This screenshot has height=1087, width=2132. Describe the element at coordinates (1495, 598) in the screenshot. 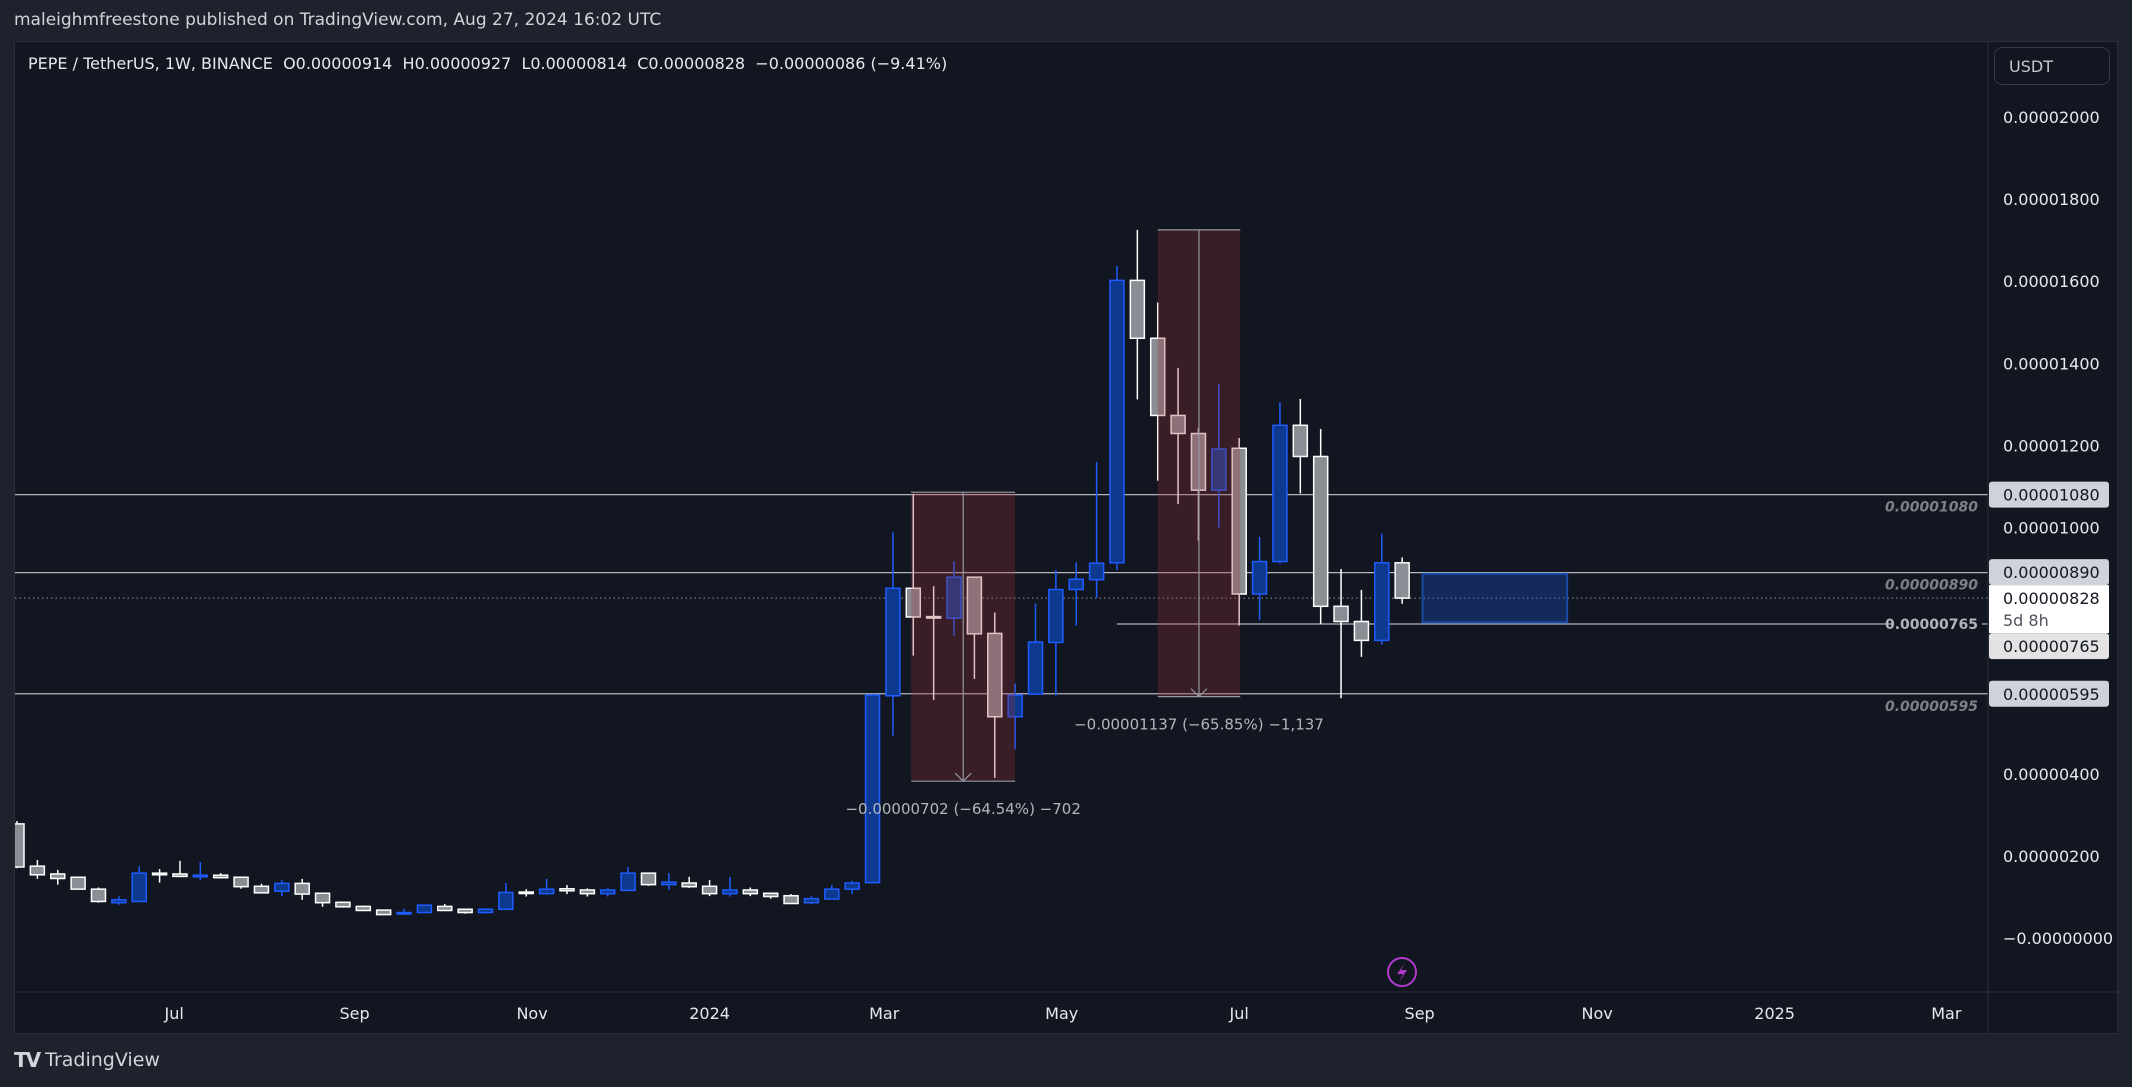

I see `projection-box` at that location.